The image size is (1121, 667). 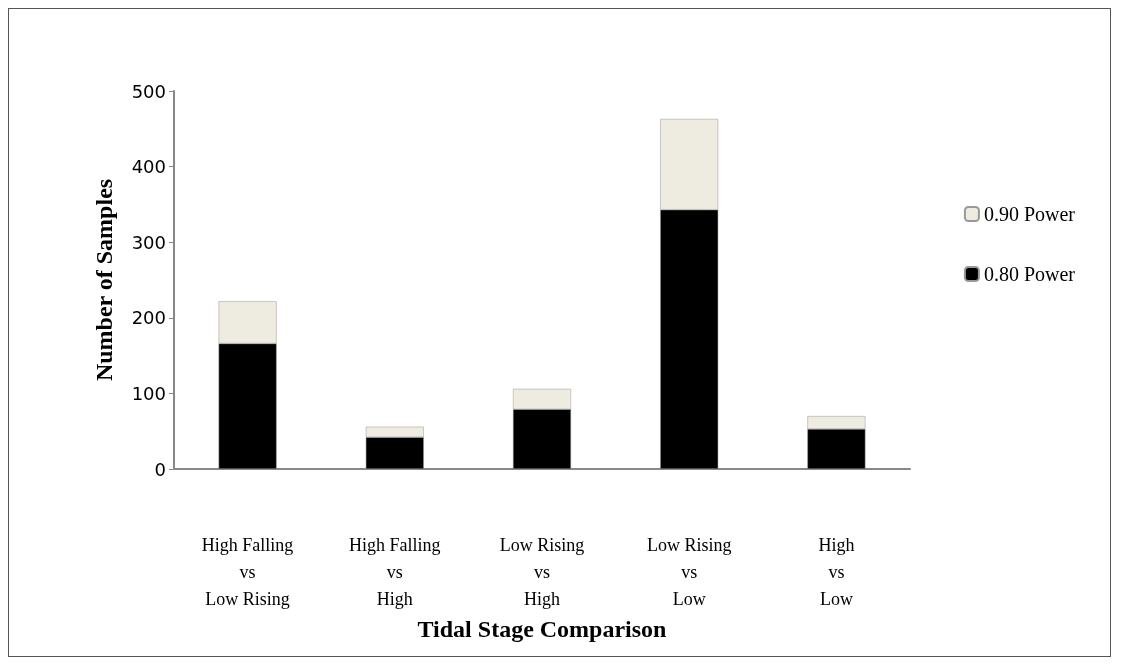 What do you see at coordinates (148, 167) in the screenshot?
I see `y-tick-label: 400` at bounding box center [148, 167].